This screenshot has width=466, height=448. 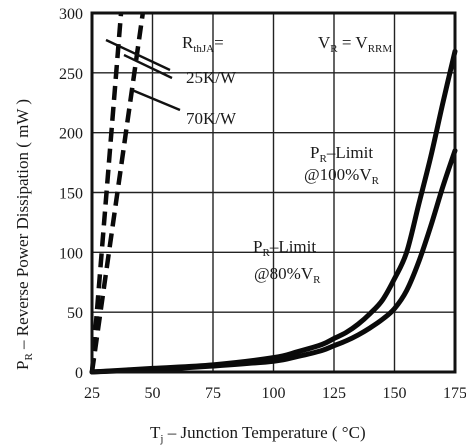 What do you see at coordinates (156, 100) in the screenshot?
I see `pointer-70kw` at bounding box center [156, 100].